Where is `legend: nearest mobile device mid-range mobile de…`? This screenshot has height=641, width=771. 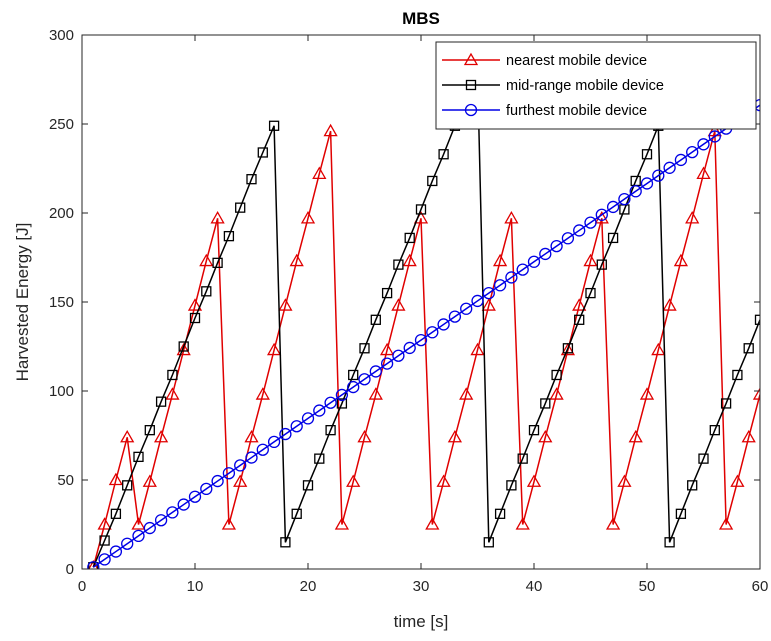 legend: nearest mobile device mid-range mobile de… is located at coordinates (596, 85).